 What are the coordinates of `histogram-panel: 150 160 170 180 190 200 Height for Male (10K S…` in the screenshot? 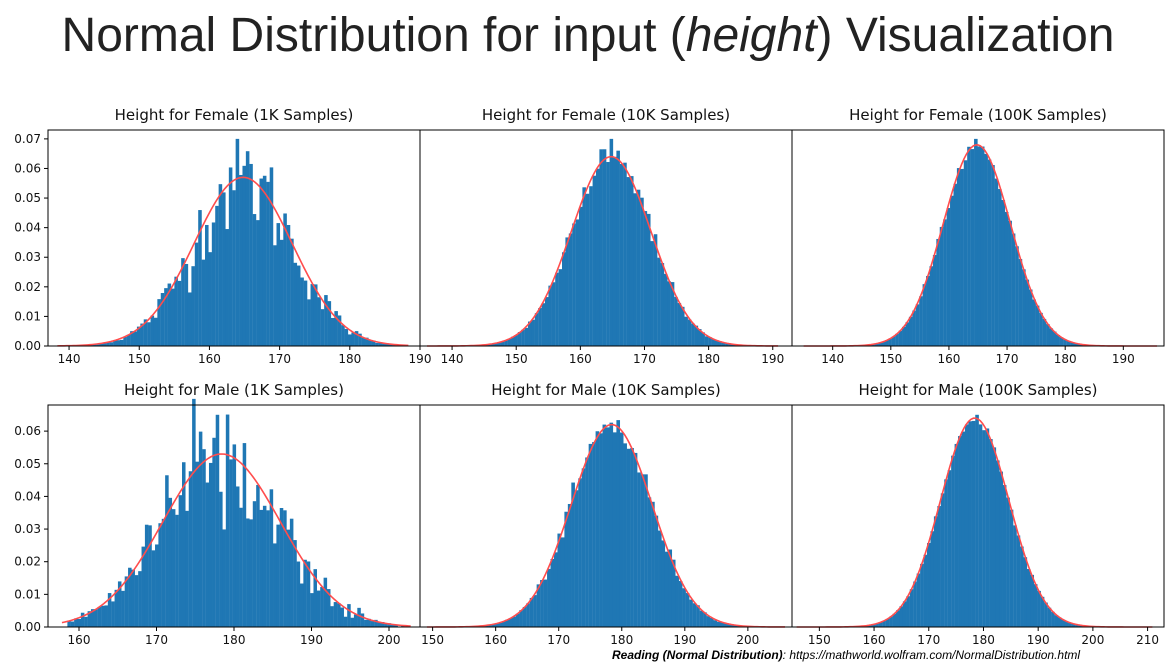 It's located at (606, 514).